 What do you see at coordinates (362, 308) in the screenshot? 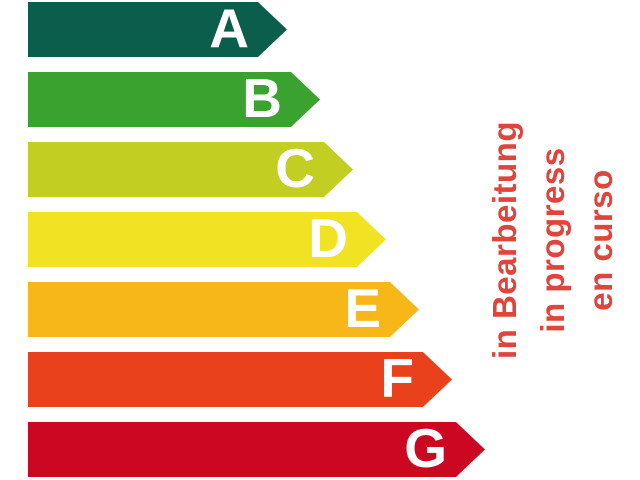
I see `grade-letter-e: E` at bounding box center [362, 308].